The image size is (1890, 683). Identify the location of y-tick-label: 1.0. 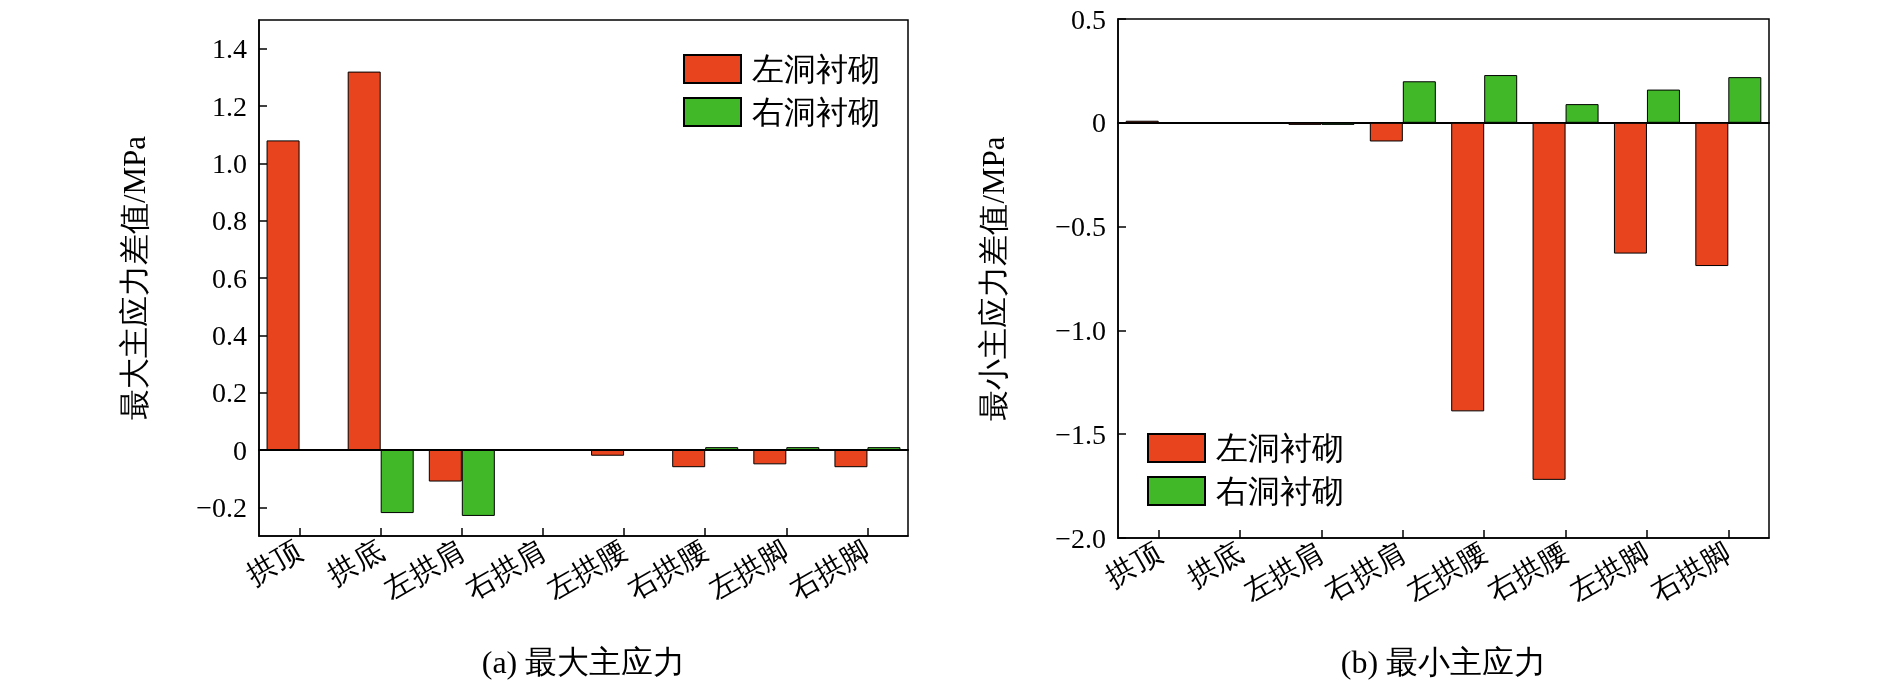
(229, 163).